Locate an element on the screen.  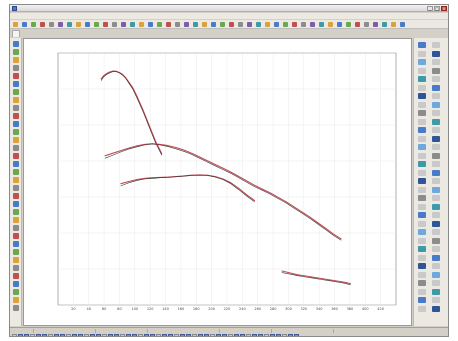
minimize-button: _ is located at coordinates (430, 8).